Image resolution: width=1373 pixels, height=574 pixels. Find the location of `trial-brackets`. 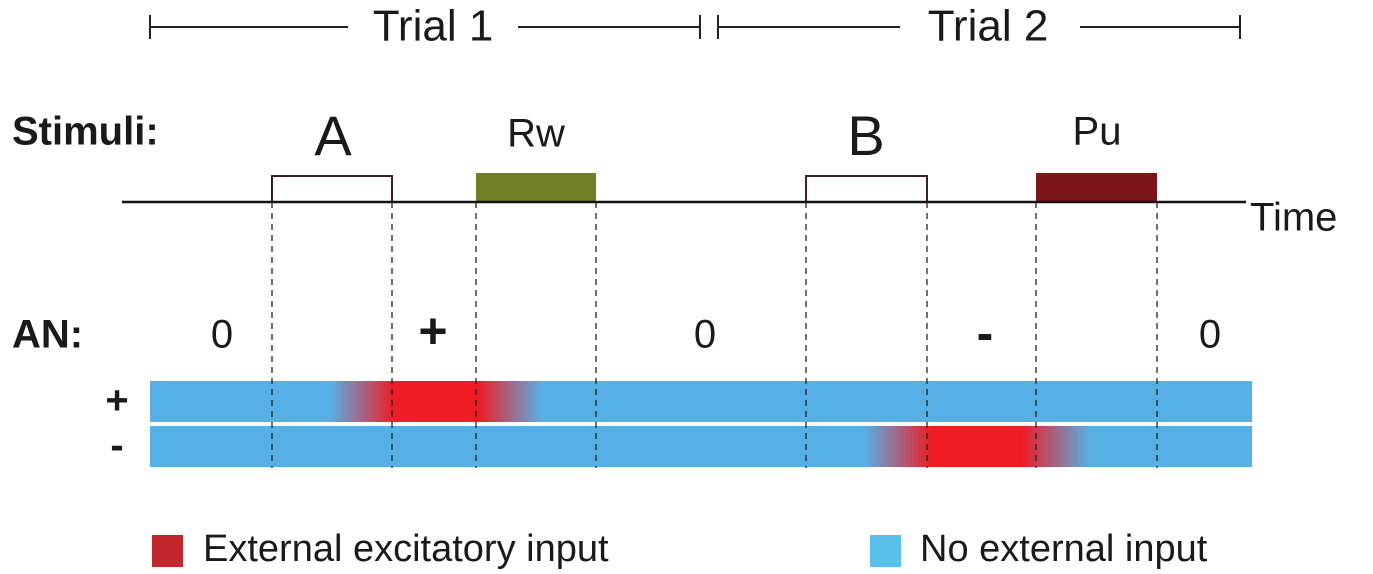

trial-brackets is located at coordinates (695, 27).